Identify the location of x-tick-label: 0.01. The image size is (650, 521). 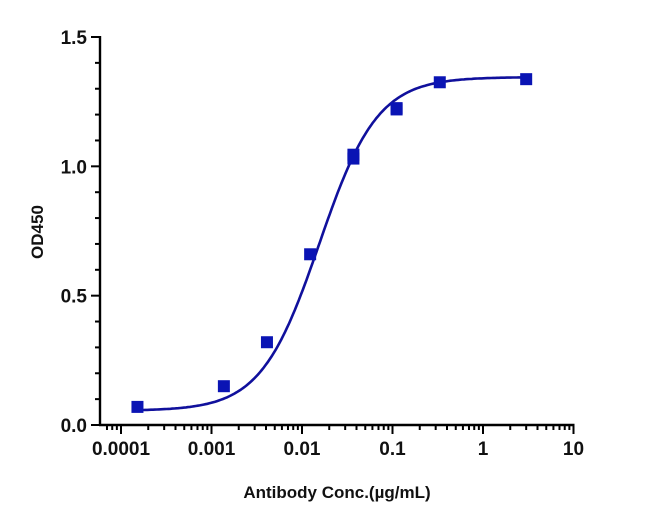
(302, 449).